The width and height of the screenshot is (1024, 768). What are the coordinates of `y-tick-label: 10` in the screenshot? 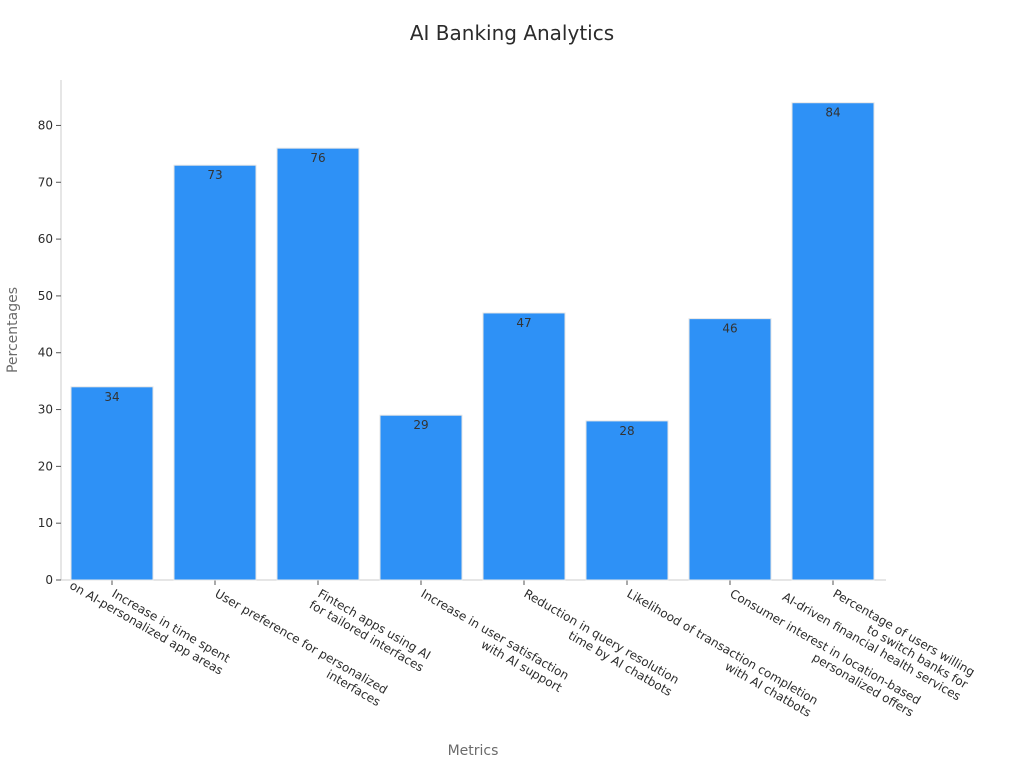 It's located at (45, 523).